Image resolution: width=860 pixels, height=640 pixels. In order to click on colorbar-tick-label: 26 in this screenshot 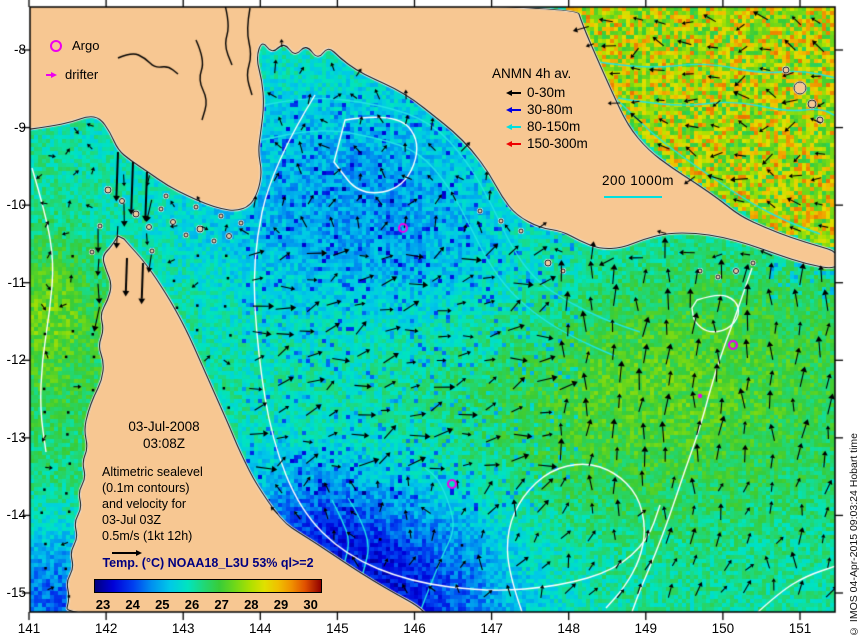, I will do `click(192, 604)`.